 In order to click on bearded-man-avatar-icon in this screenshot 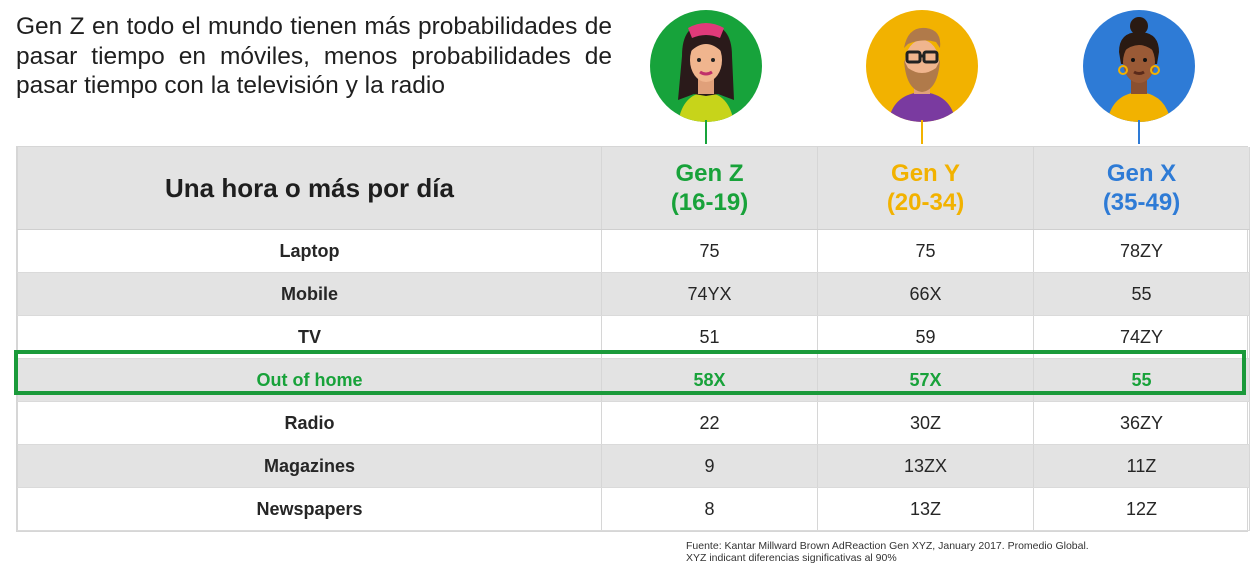, I will do `click(922, 66)`.